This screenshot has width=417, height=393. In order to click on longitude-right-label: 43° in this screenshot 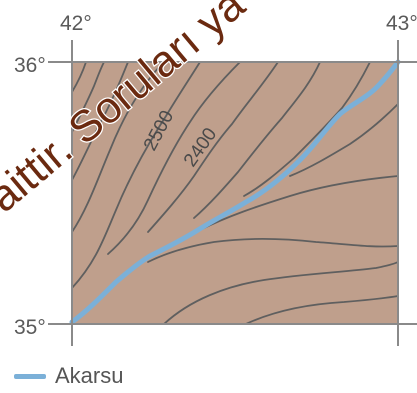, I will do `click(401, 23)`.